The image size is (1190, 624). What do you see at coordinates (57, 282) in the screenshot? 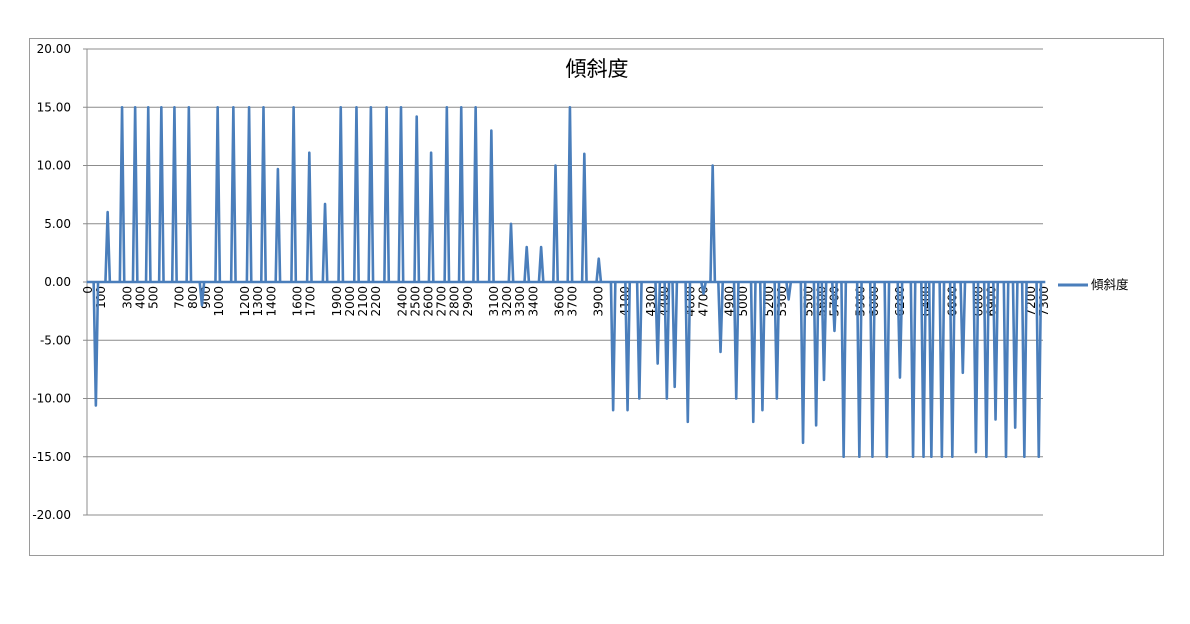
I see `y-tick-label: 0.00` at bounding box center [57, 282].